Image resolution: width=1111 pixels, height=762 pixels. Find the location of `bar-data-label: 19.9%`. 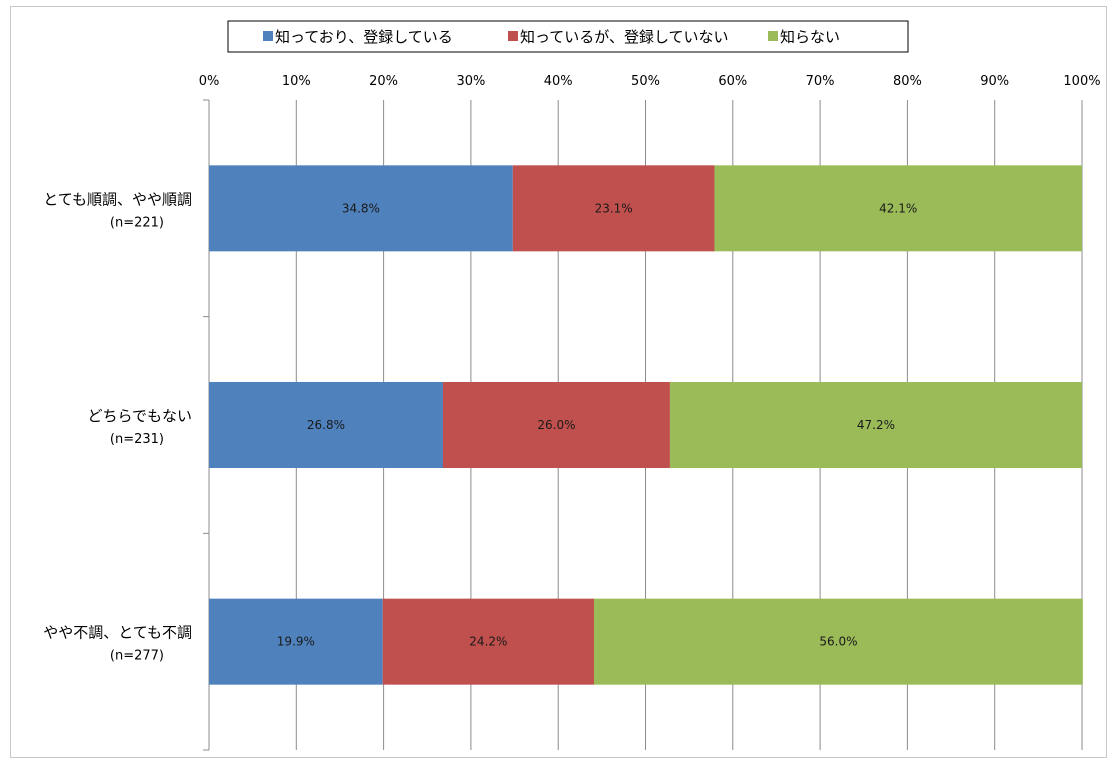

bar-data-label: 19.9% is located at coordinates (296, 642).